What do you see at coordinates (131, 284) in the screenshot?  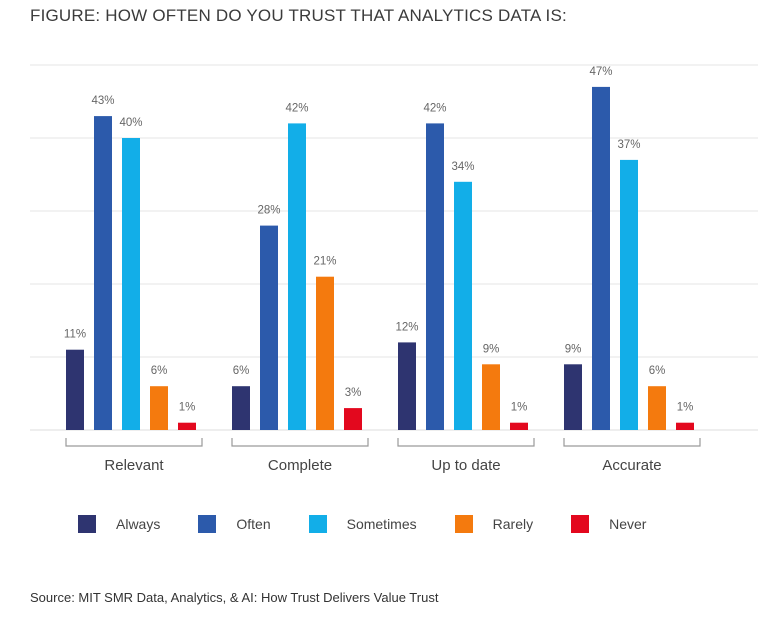 I see `bar-sometimes-relevant` at bounding box center [131, 284].